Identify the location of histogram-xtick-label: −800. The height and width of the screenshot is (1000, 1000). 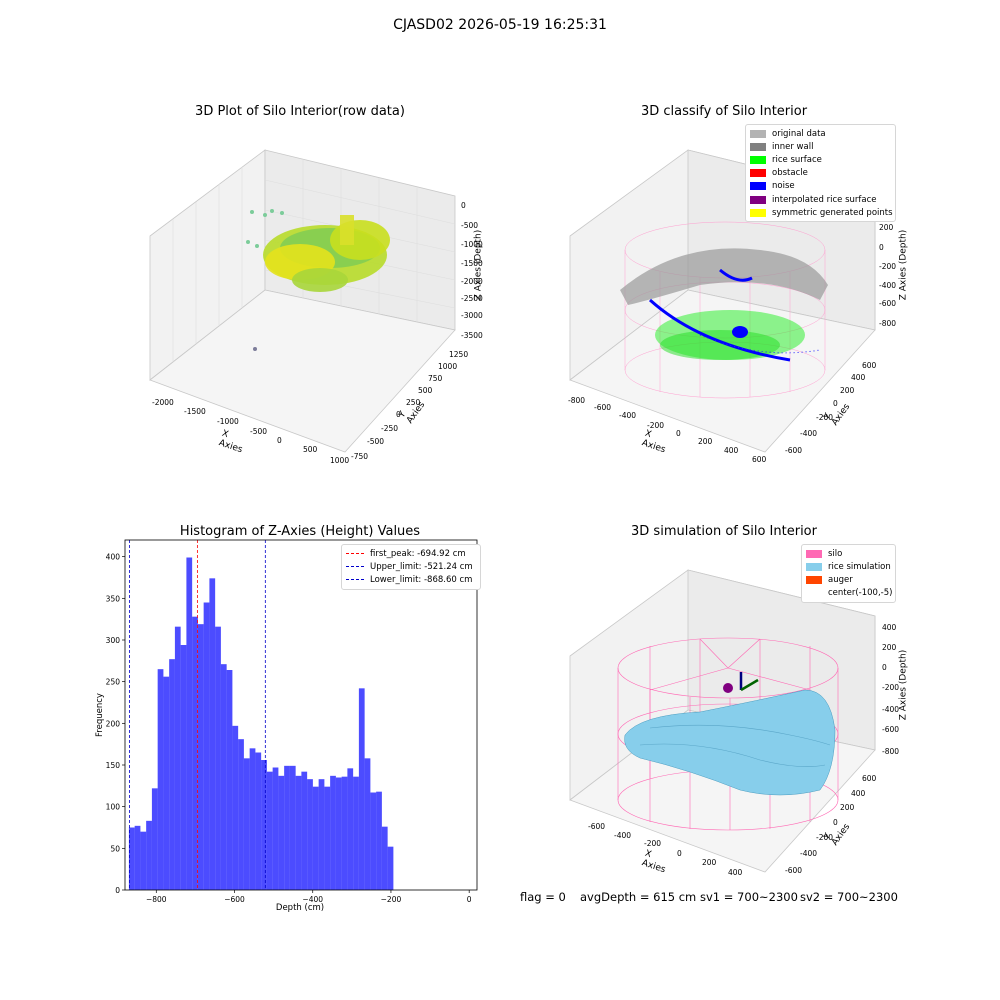
(156, 899).